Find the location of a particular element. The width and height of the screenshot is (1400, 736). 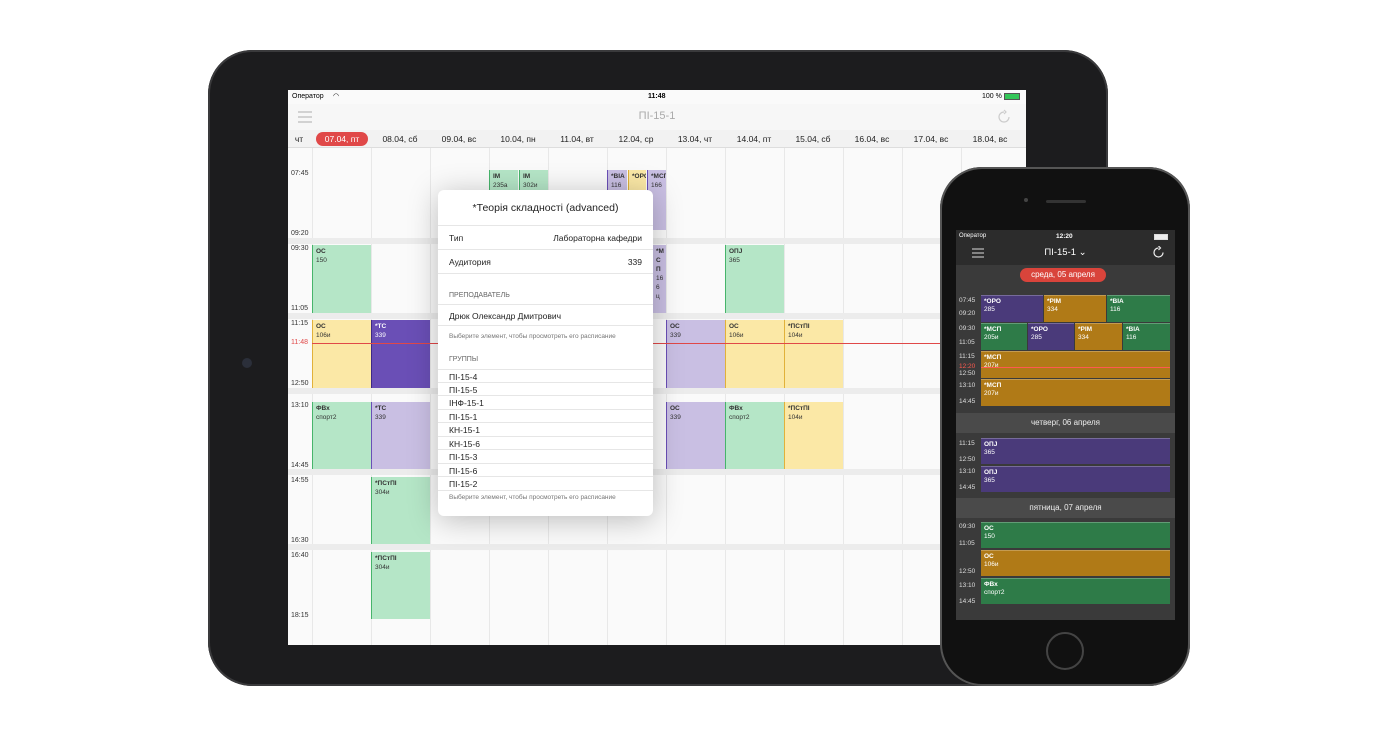

nav-bar: ПІ-15-1 is located at coordinates (657, 117).